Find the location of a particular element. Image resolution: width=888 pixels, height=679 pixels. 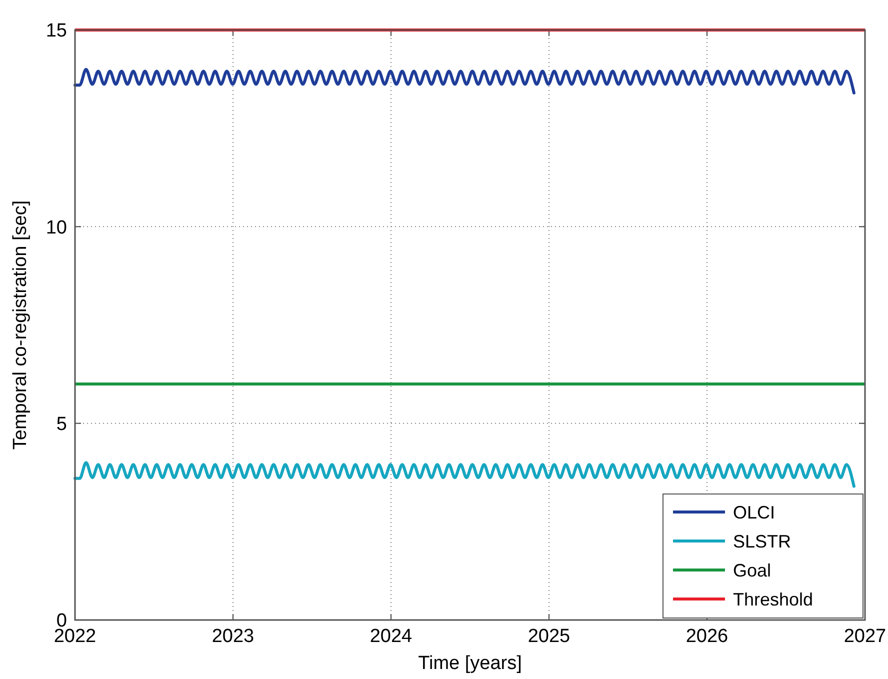

y-tick-label: 10 is located at coordinates (56, 227).